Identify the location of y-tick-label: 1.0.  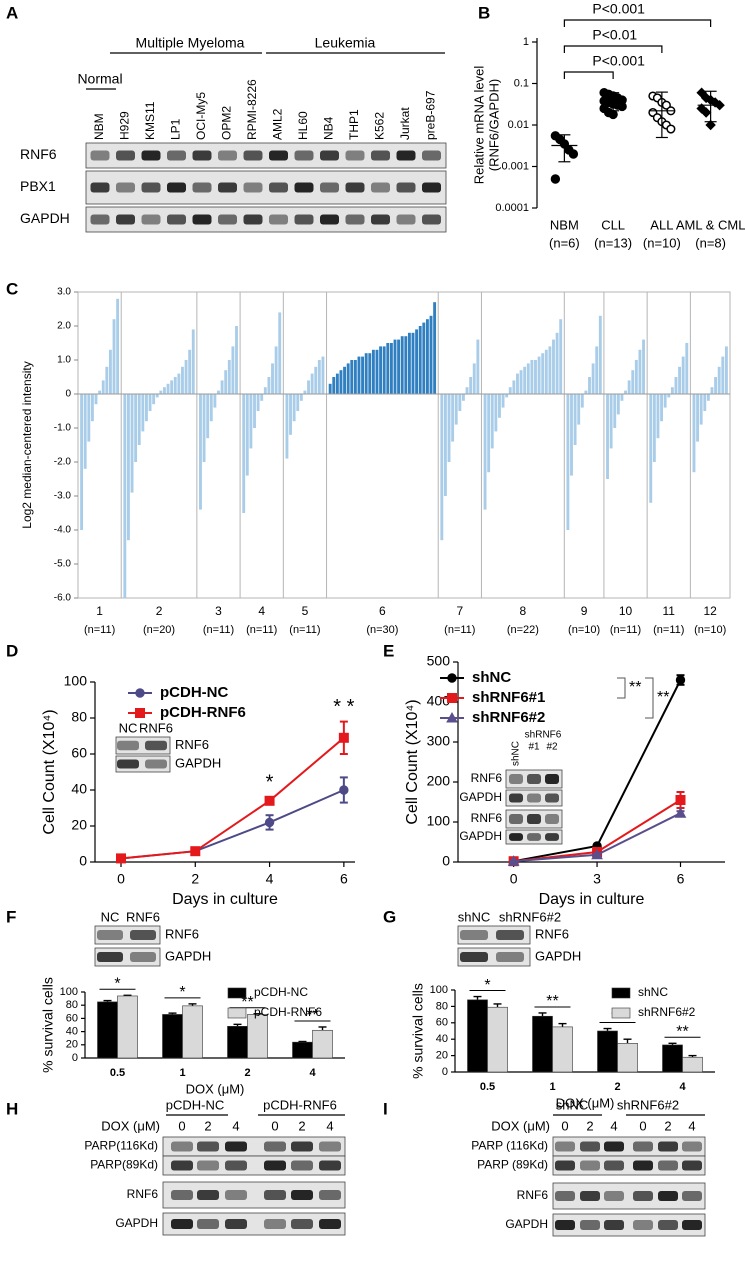
(64, 360).